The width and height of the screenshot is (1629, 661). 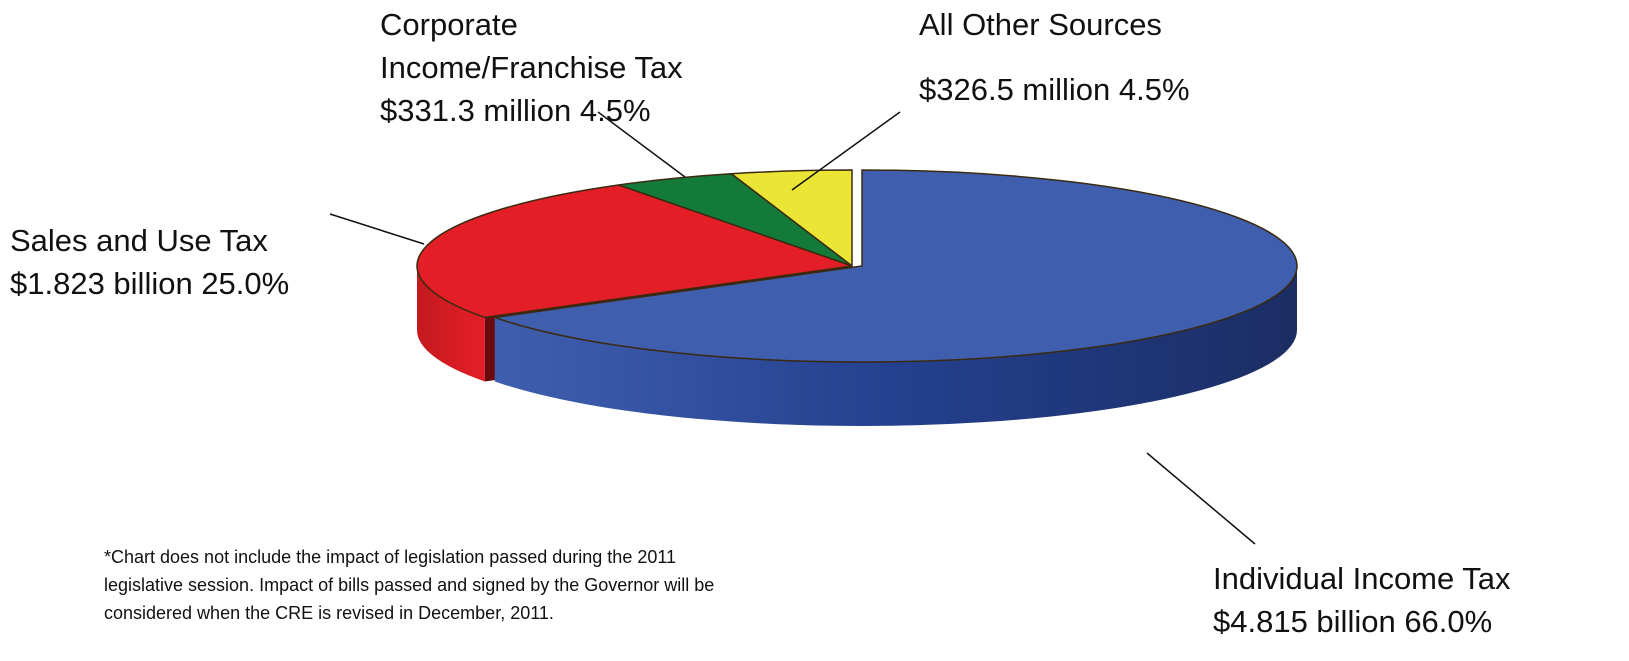 I want to click on corporate-label-line1: Corporate, so click(x=449, y=24).